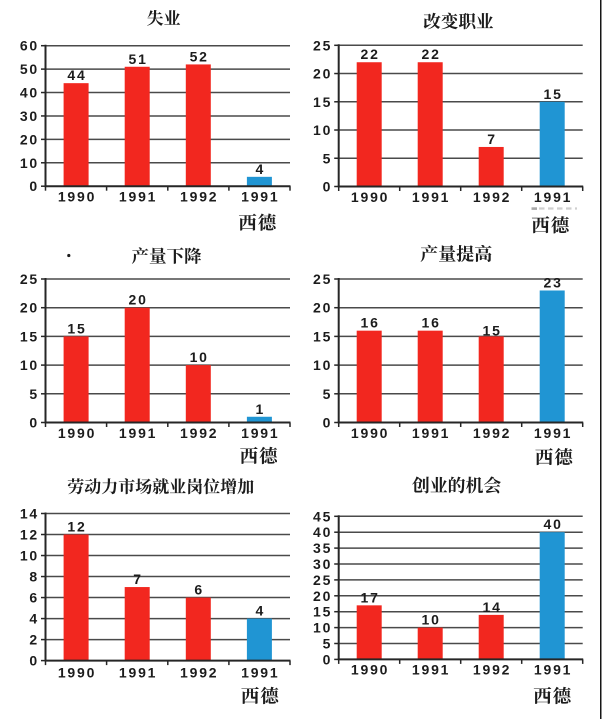 This screenshot has width=602, height=724. I want to click on svg-text: 44, so click(76, 75).